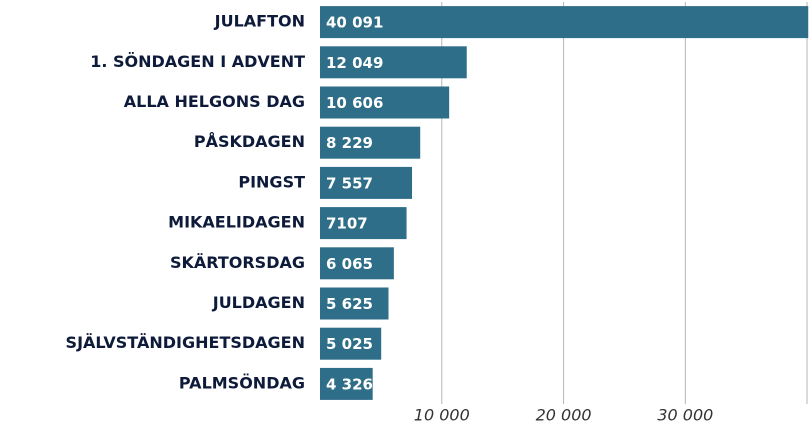  I want to click on value-label: 12 049, so click(354, 63).